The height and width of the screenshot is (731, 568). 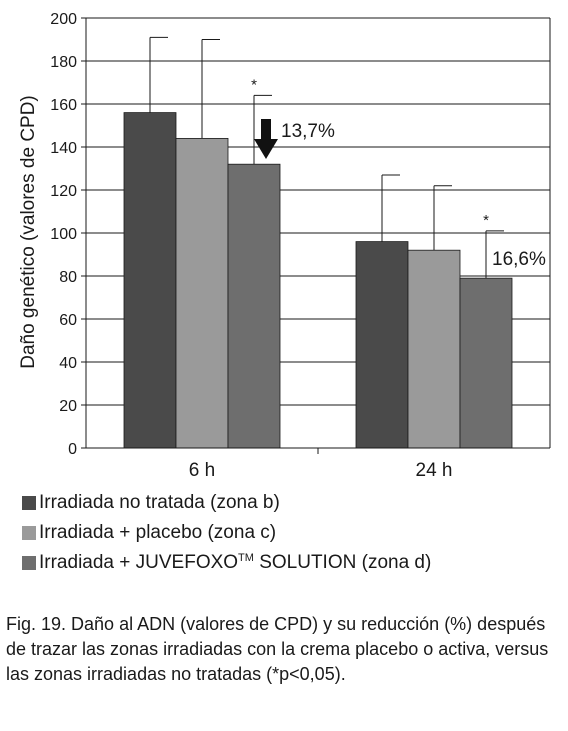 I want to click on x-category-label: 6 h, so click(x=202, y=470).